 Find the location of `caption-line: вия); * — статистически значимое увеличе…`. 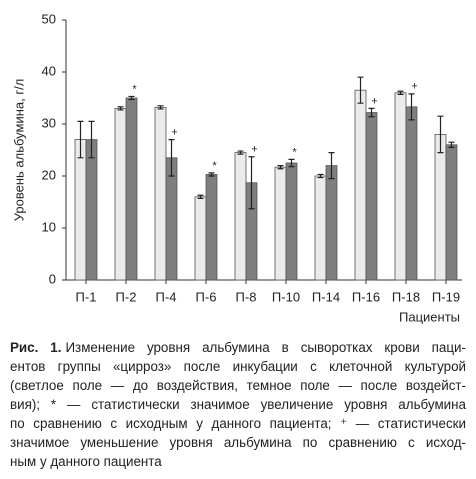

caption-line: вия); * — статистически значимое увеличе… is located at coordinates (238, 404).